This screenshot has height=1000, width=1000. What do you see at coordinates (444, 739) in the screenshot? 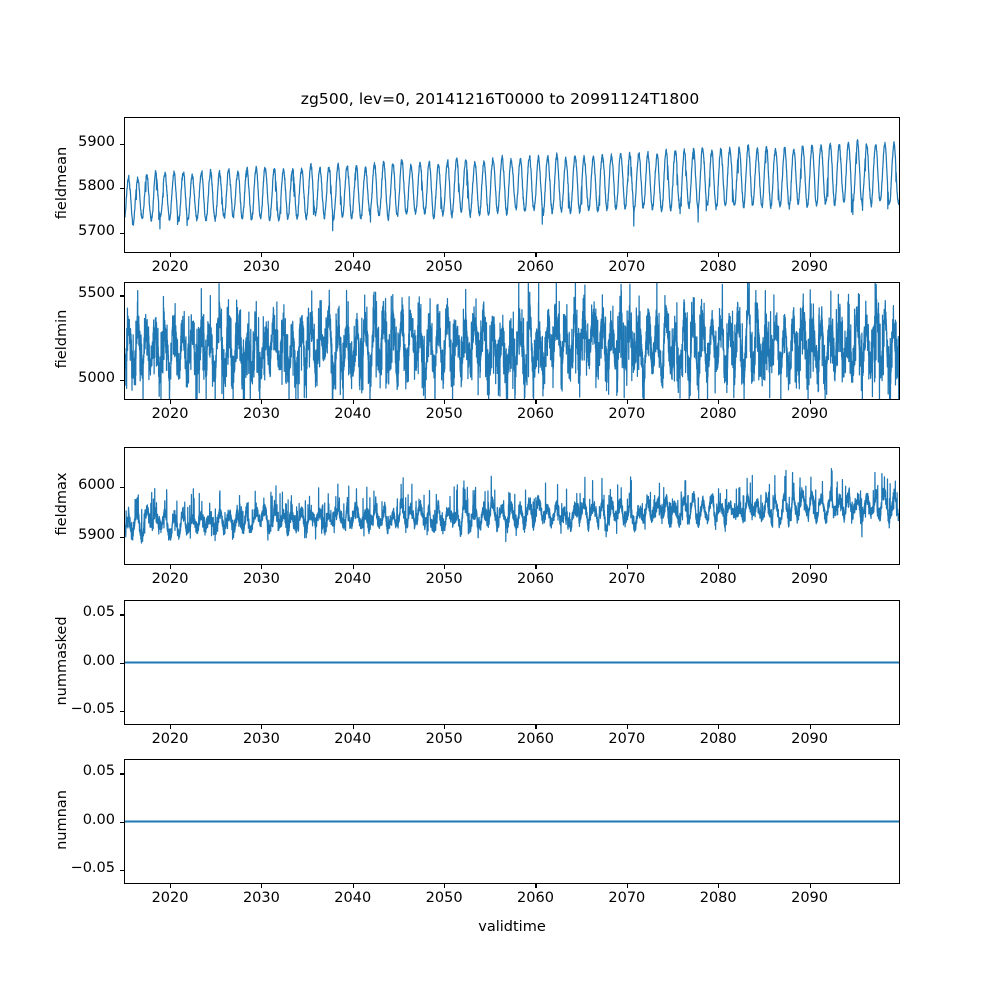
I see `xtick-label-nummasked-3: 2050` at bounding box center [444, 739].